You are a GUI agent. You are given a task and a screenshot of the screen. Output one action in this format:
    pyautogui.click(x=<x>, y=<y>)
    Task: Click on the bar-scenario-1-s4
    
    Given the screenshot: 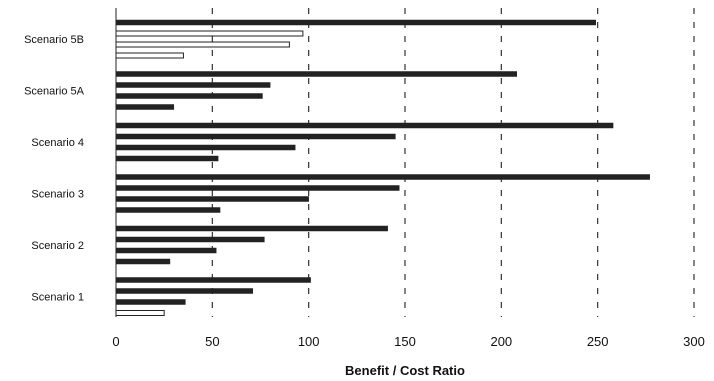 What is the action you would take?
    pyautogui.click(x=213, y=280)
    